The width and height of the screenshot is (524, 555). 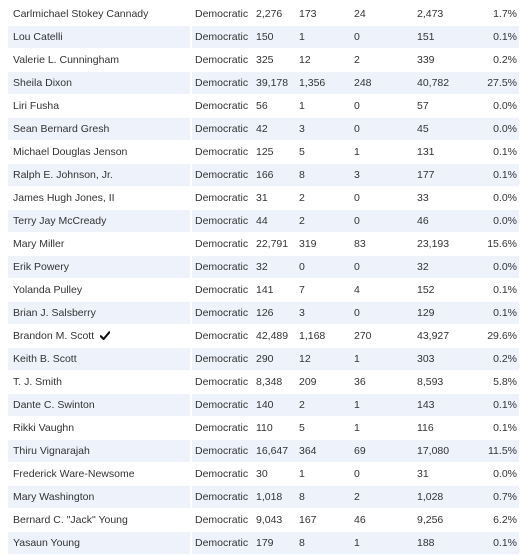 I want to click on vote-total: 32, so click(x=423, y=267).